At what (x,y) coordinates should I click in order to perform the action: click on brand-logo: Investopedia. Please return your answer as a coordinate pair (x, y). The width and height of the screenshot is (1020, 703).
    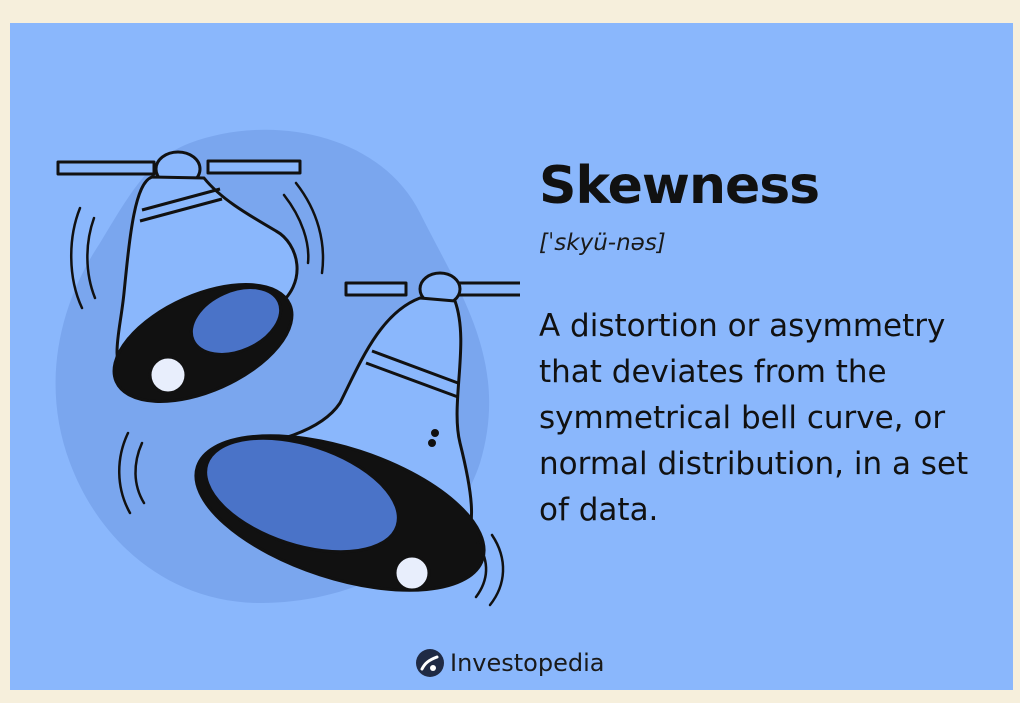
    Looking at the image, I should click on (509, 663).